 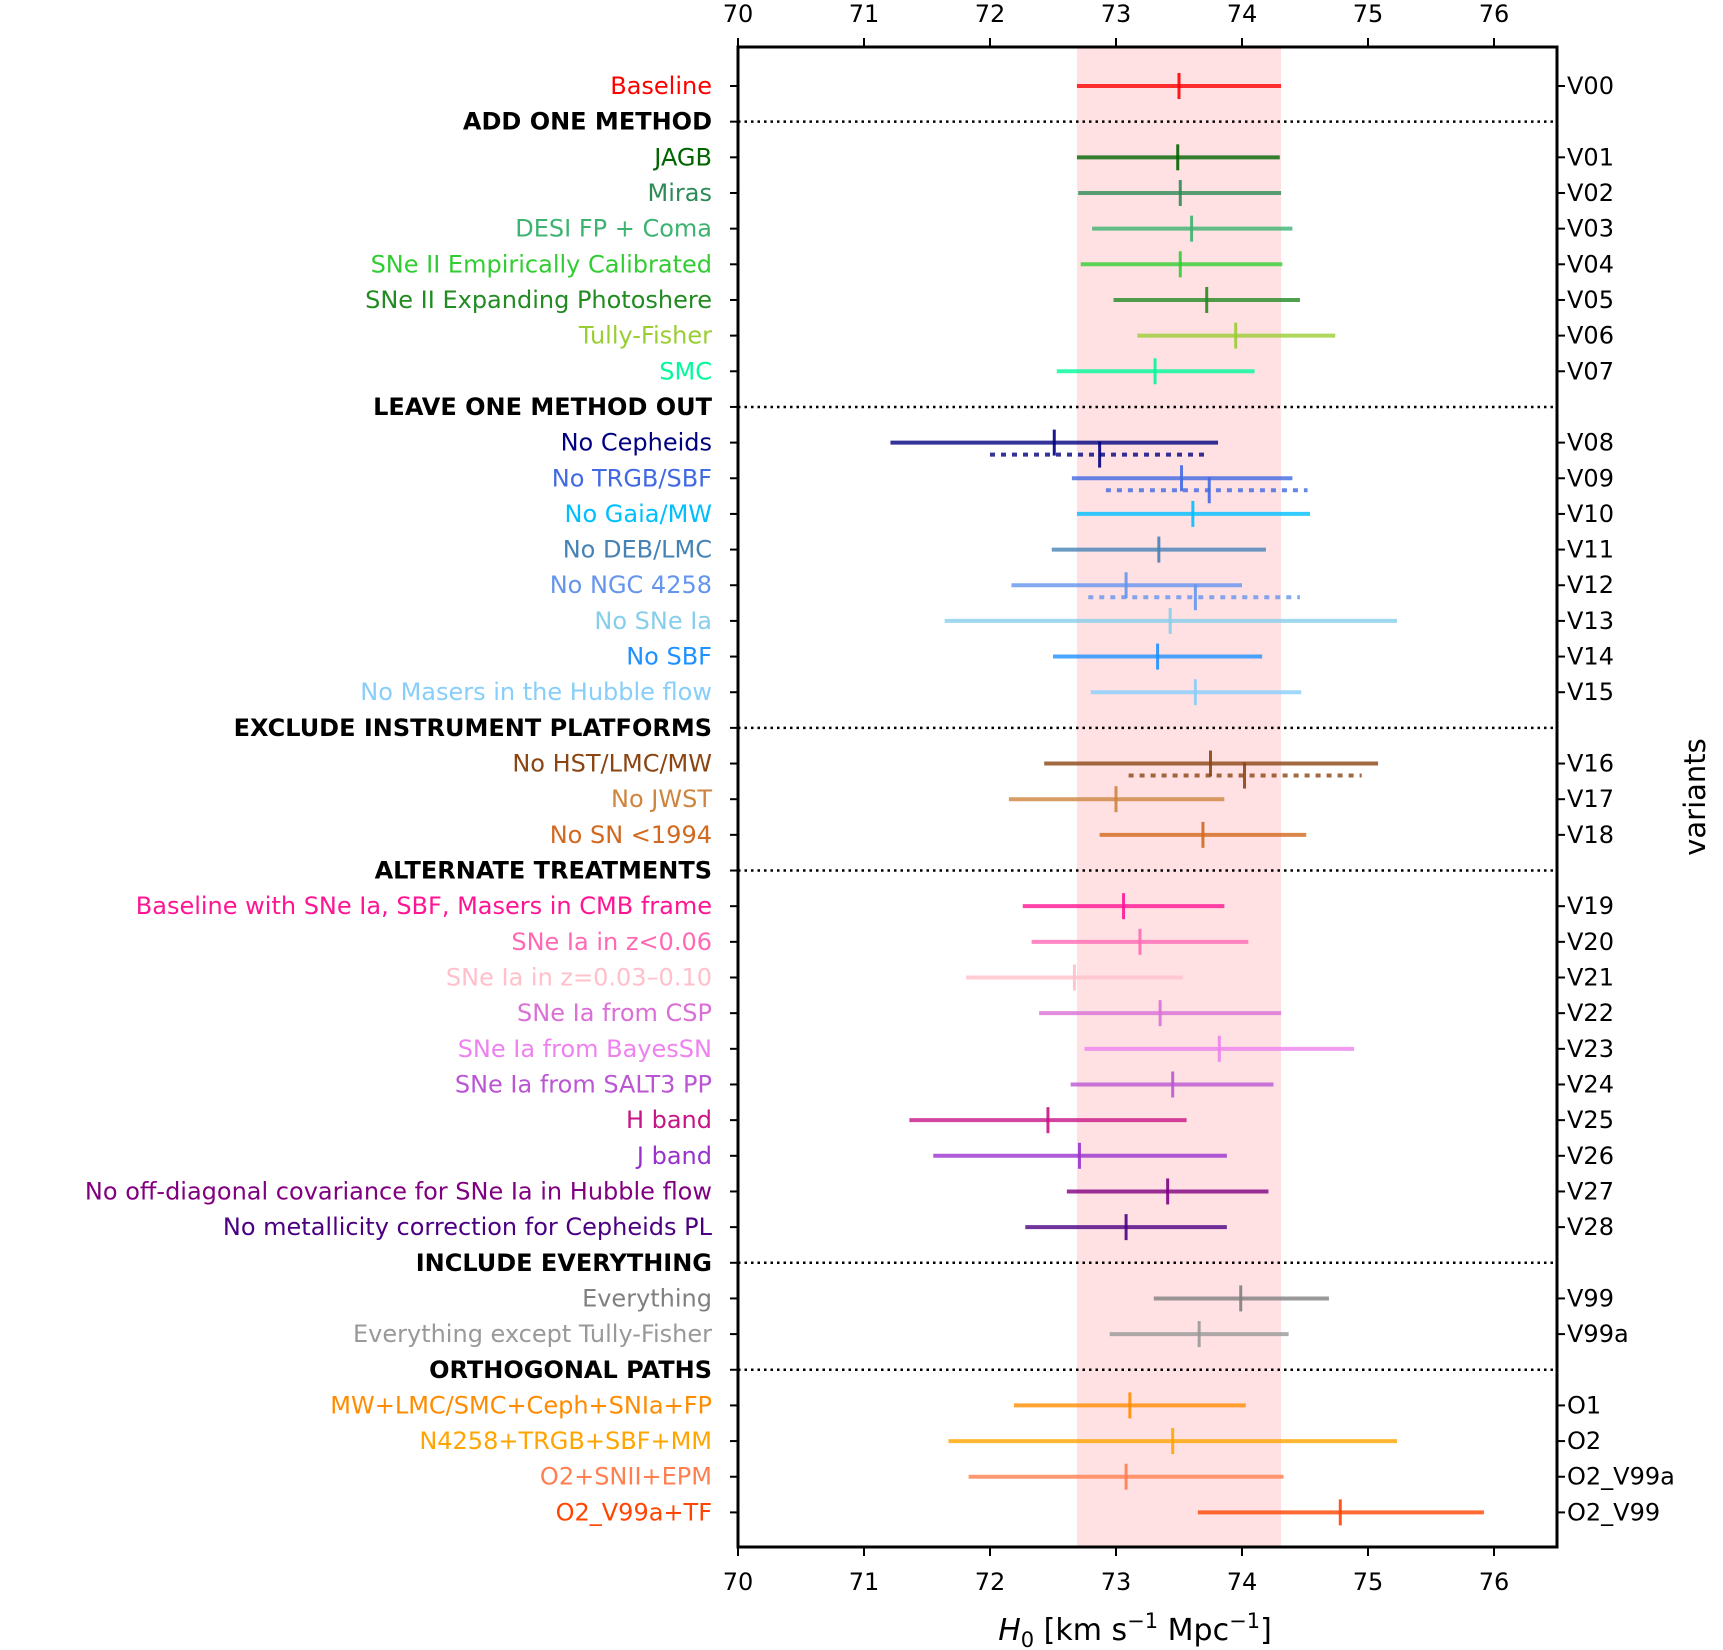 What do you see at coordinates (631, 585) in the screenshot?
I see `variant-label: No NGC 4258` at bounding box center [631, 585].